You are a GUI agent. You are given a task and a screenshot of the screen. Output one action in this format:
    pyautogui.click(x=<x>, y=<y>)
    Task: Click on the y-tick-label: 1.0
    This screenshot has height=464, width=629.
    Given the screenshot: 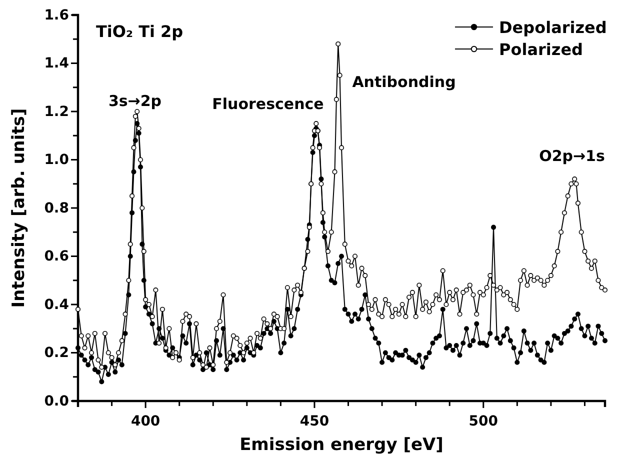 What is the action you would take?
    pyautogui.click(x=57, y=160)
    